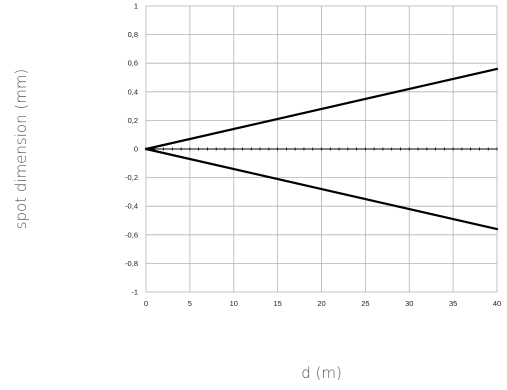 The image size is (507, 390). Describe the element at coordinates (131, 234) in the screenshot. I see `y-tick-label: -0,6` at that location.